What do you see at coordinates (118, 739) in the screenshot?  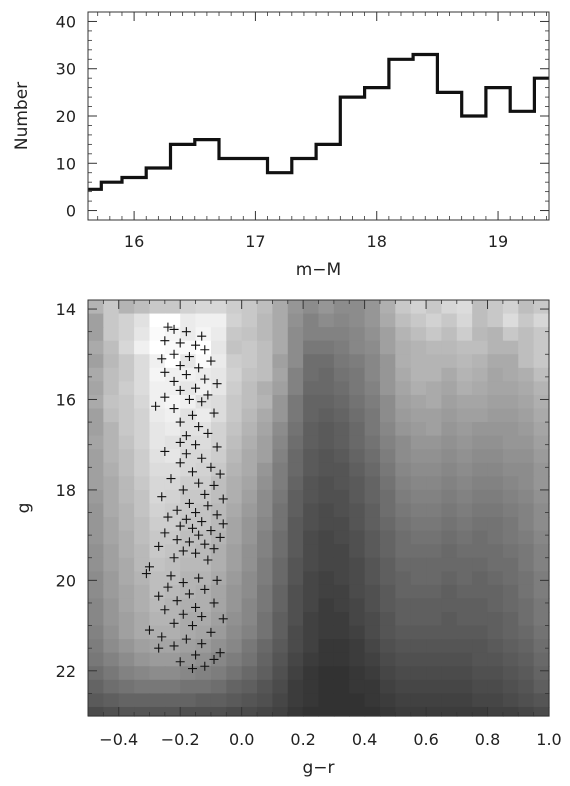 I see `cmd-x-tick-label: −0.4` at bounding box center [118, 739].